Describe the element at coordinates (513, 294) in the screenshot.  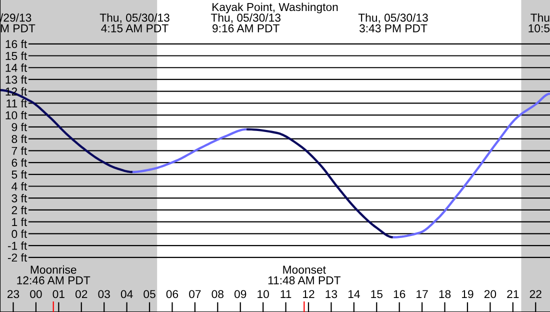
I see `x-tick-label: 21` at that location.